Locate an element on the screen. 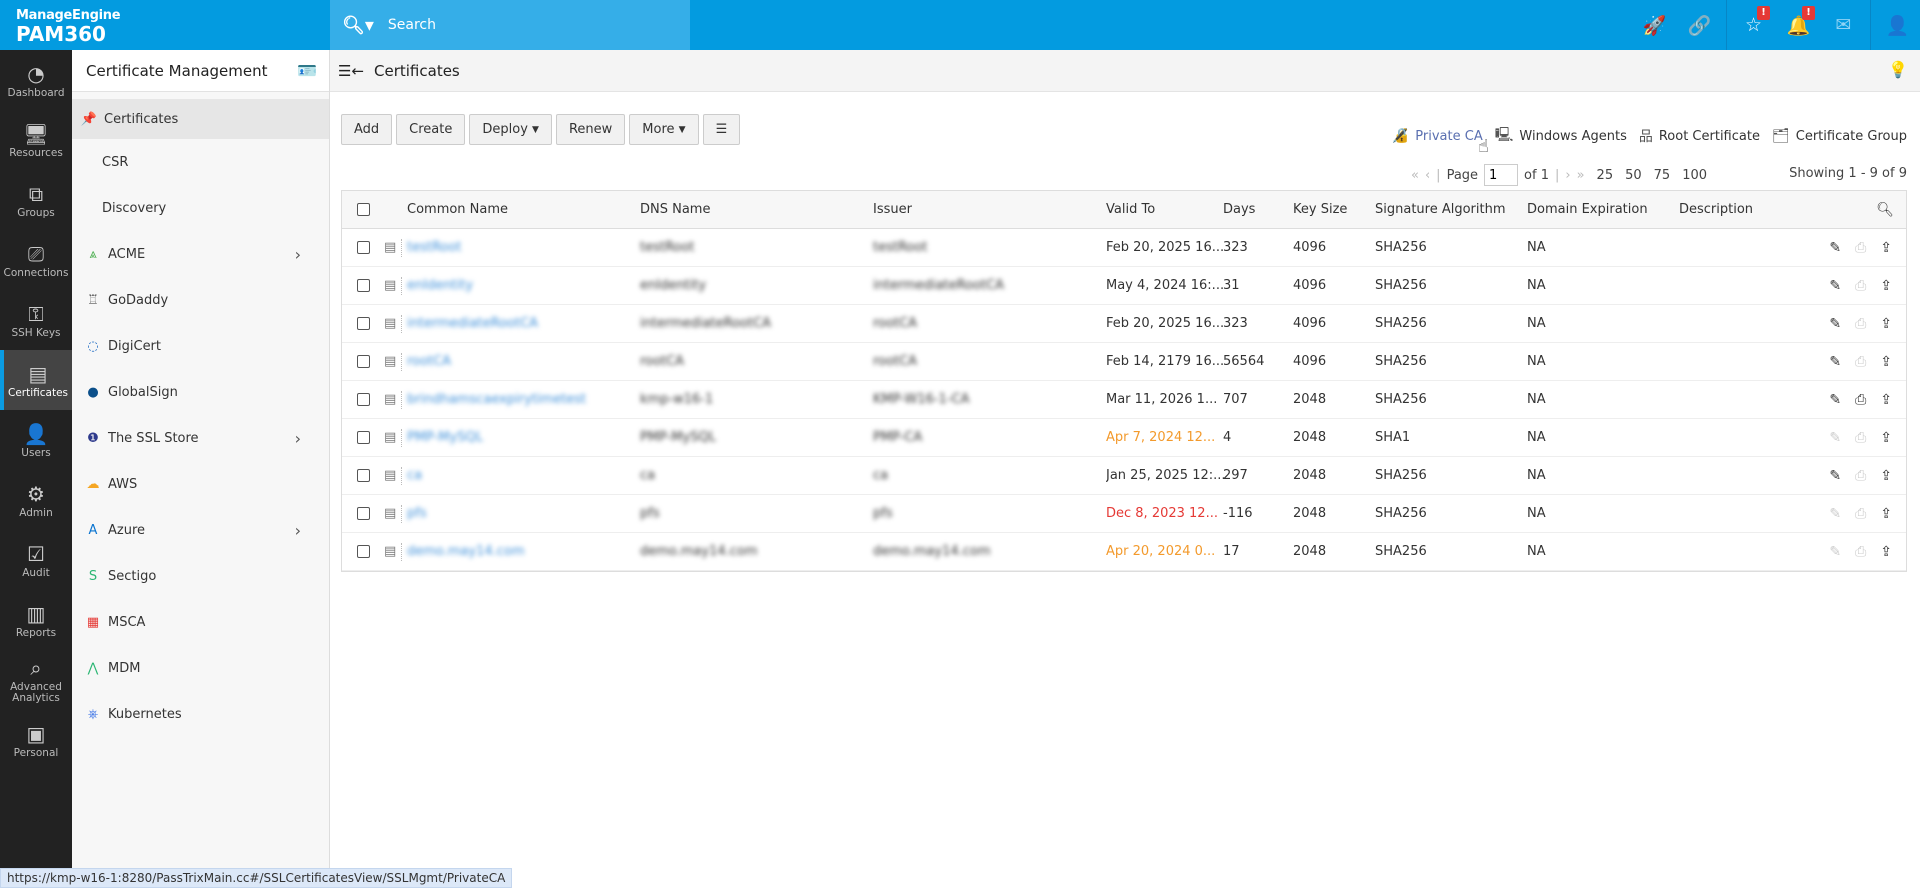 This screenshot has height=888, width=1920. sidebar-item-csr: CSR is located at coordinates (200, 162).